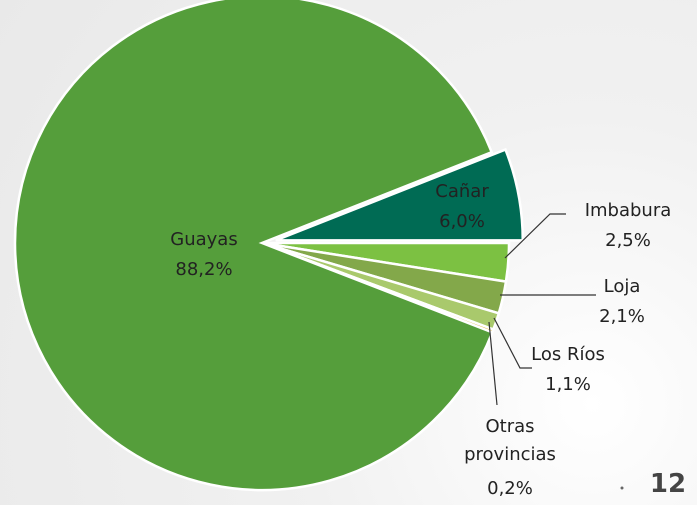 The image size is (697, 505). Describe the element at coordinates (510, 488) in the screenshot. I see `slice-value: 0,2%` at that location.